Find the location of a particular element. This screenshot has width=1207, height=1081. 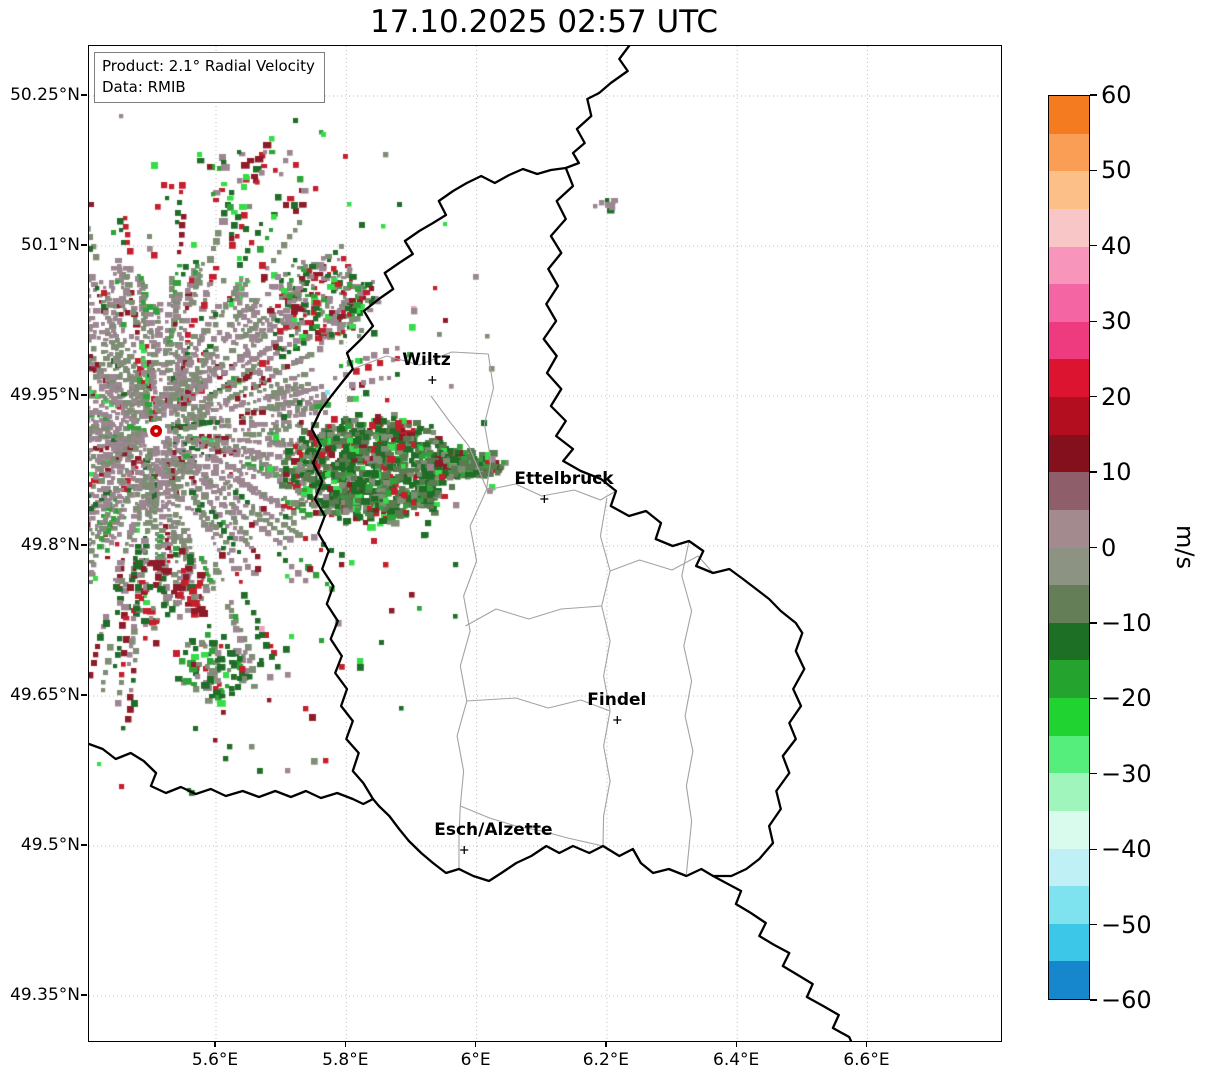

colorbar-tick-label: −40 is located at coordinates (1126, 849).